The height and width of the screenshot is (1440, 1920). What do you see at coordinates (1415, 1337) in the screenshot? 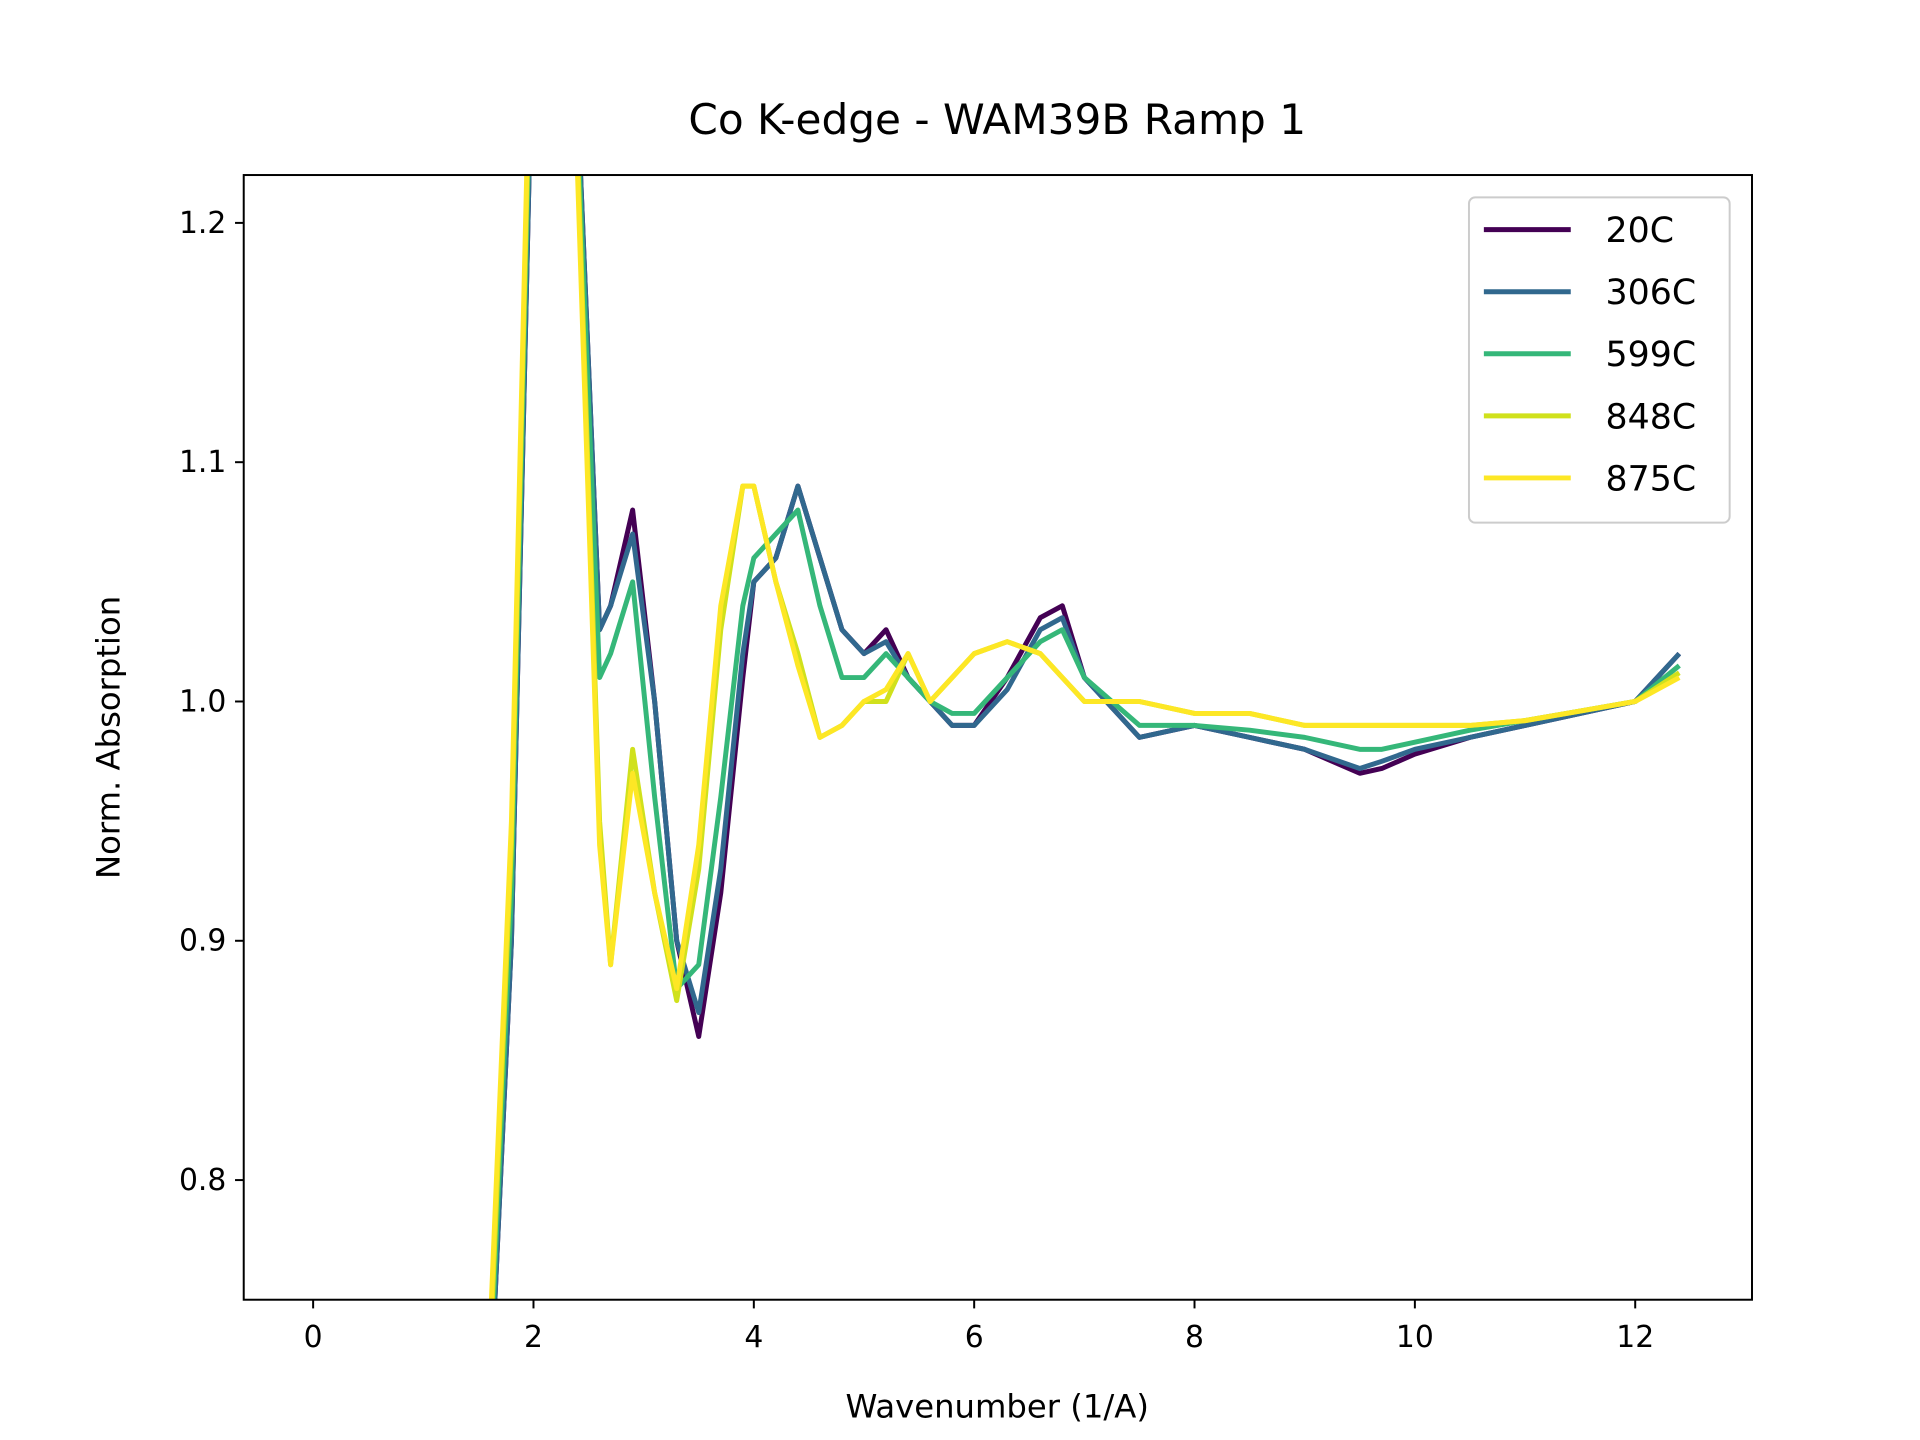
I see `x-tick-label: 10` at bounding box center [1415, 1337].